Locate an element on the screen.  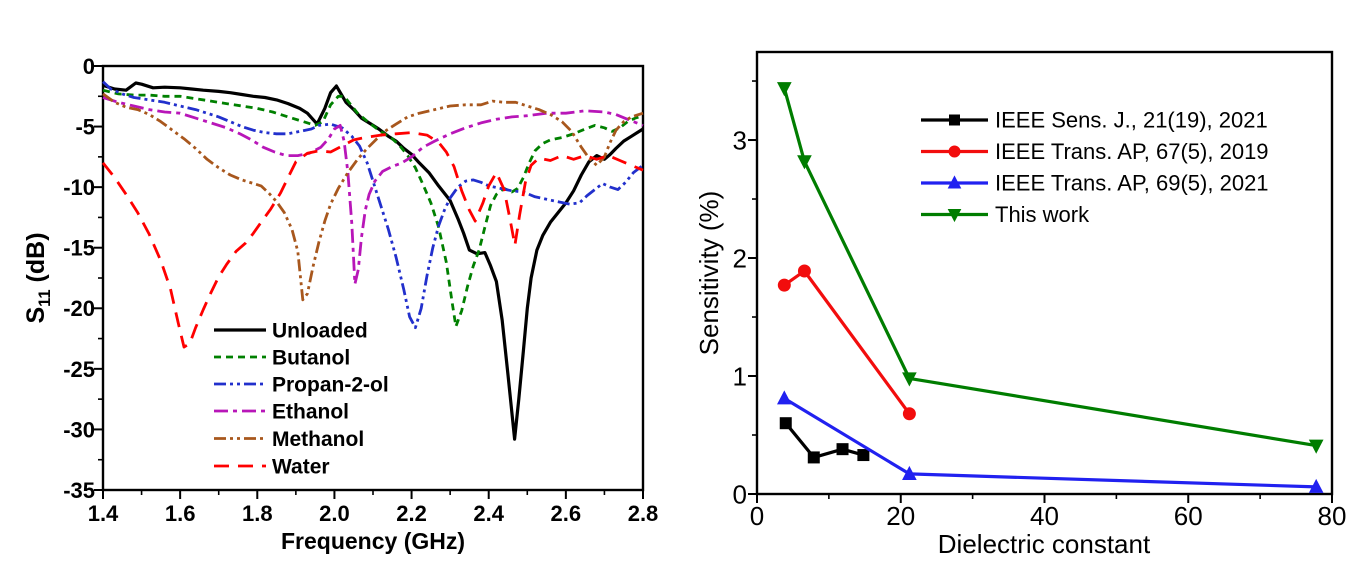
y-tick-label: -15 is located at coordinates (79, 248).